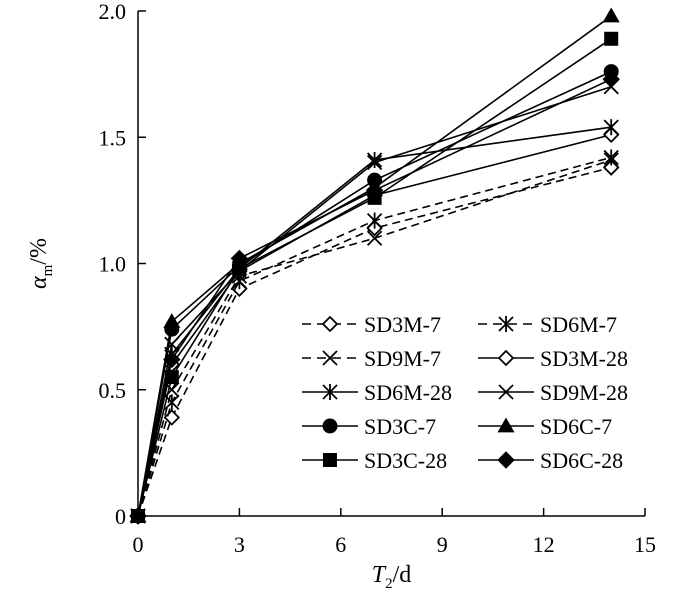 This screenshot has width=700, height=592. What do you see at coordinates (400, 426) in the screenshot?
I see `legend-label: SD3C-7` at bounding box center [400, 426].